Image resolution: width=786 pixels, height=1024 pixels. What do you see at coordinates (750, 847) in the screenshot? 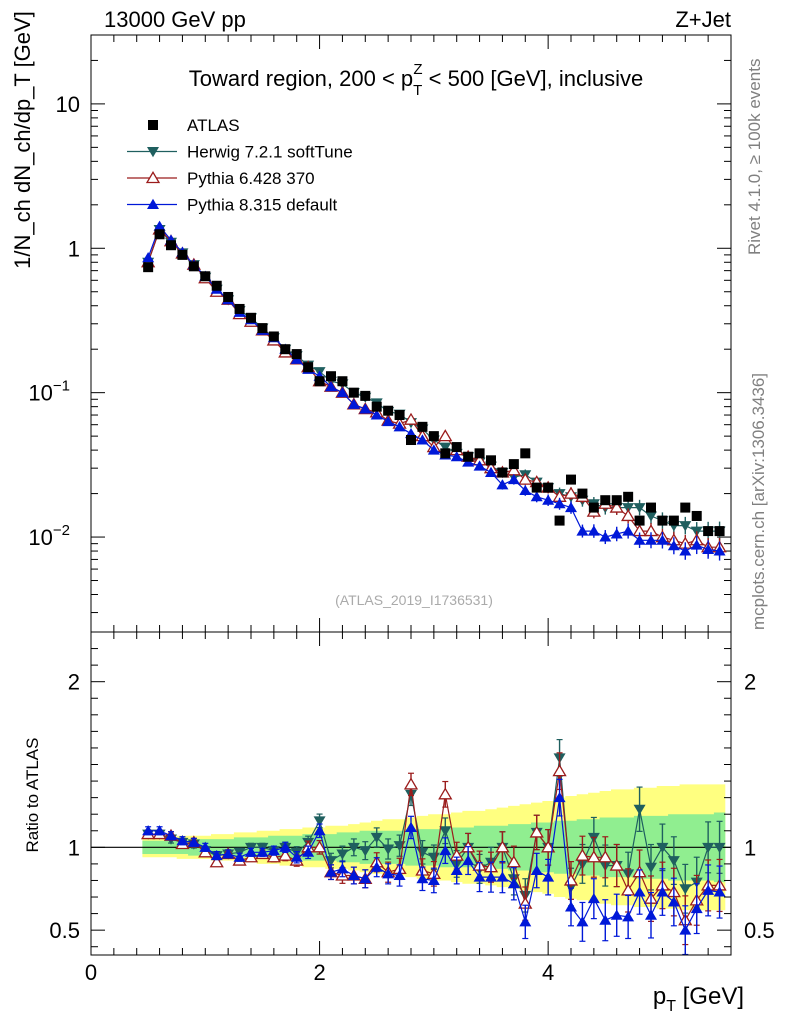
I see `ratio-ytick-label-right: 1` at bounding box center [750, 847].